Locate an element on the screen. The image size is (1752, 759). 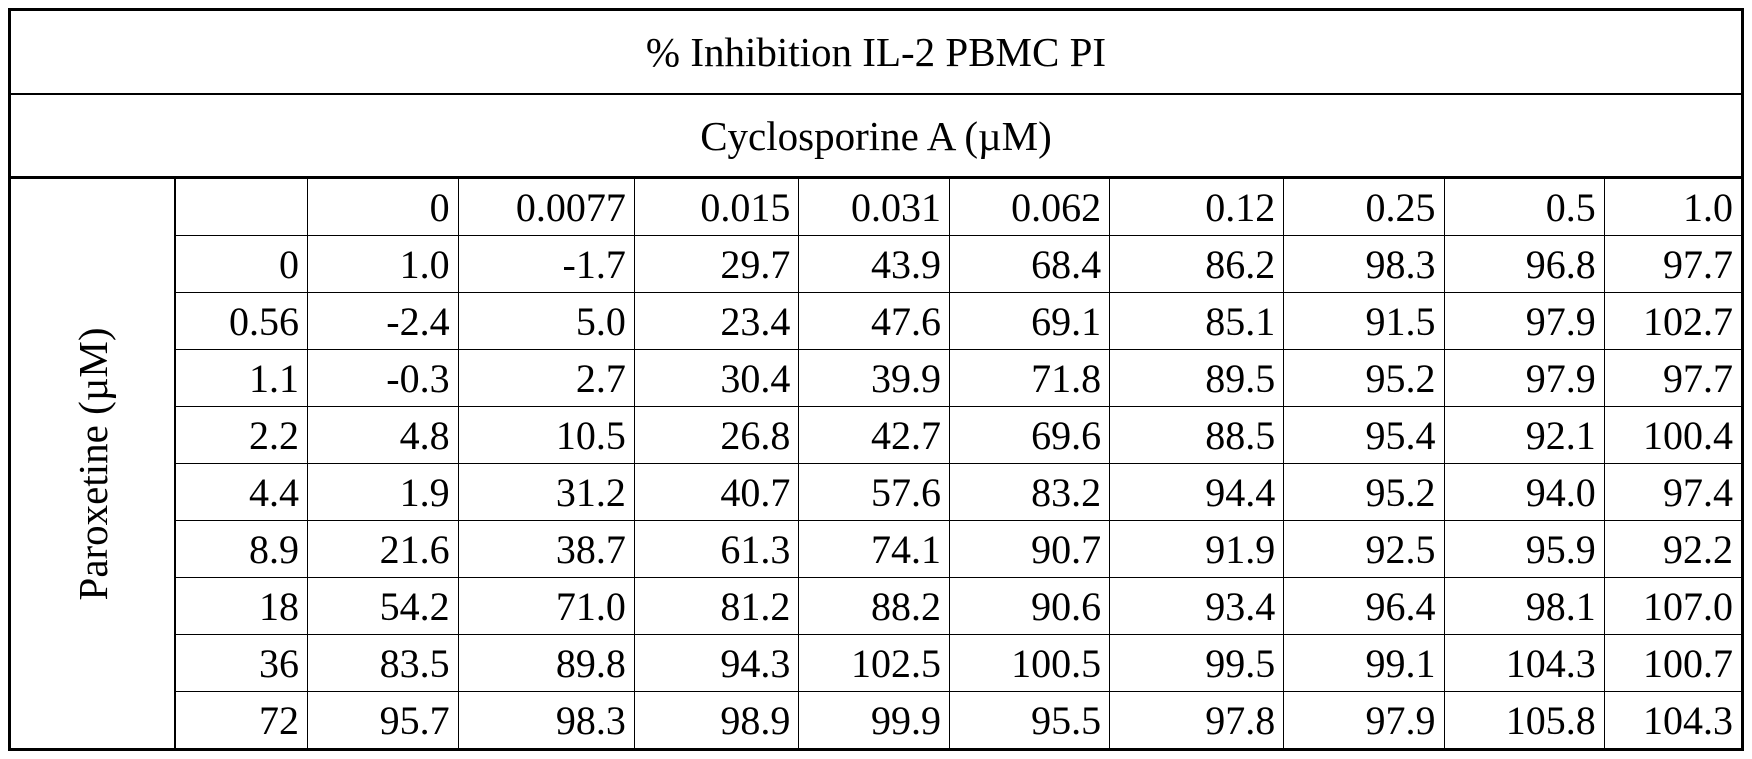
table-cell: 10.5 is located at coordinates (546, 435).